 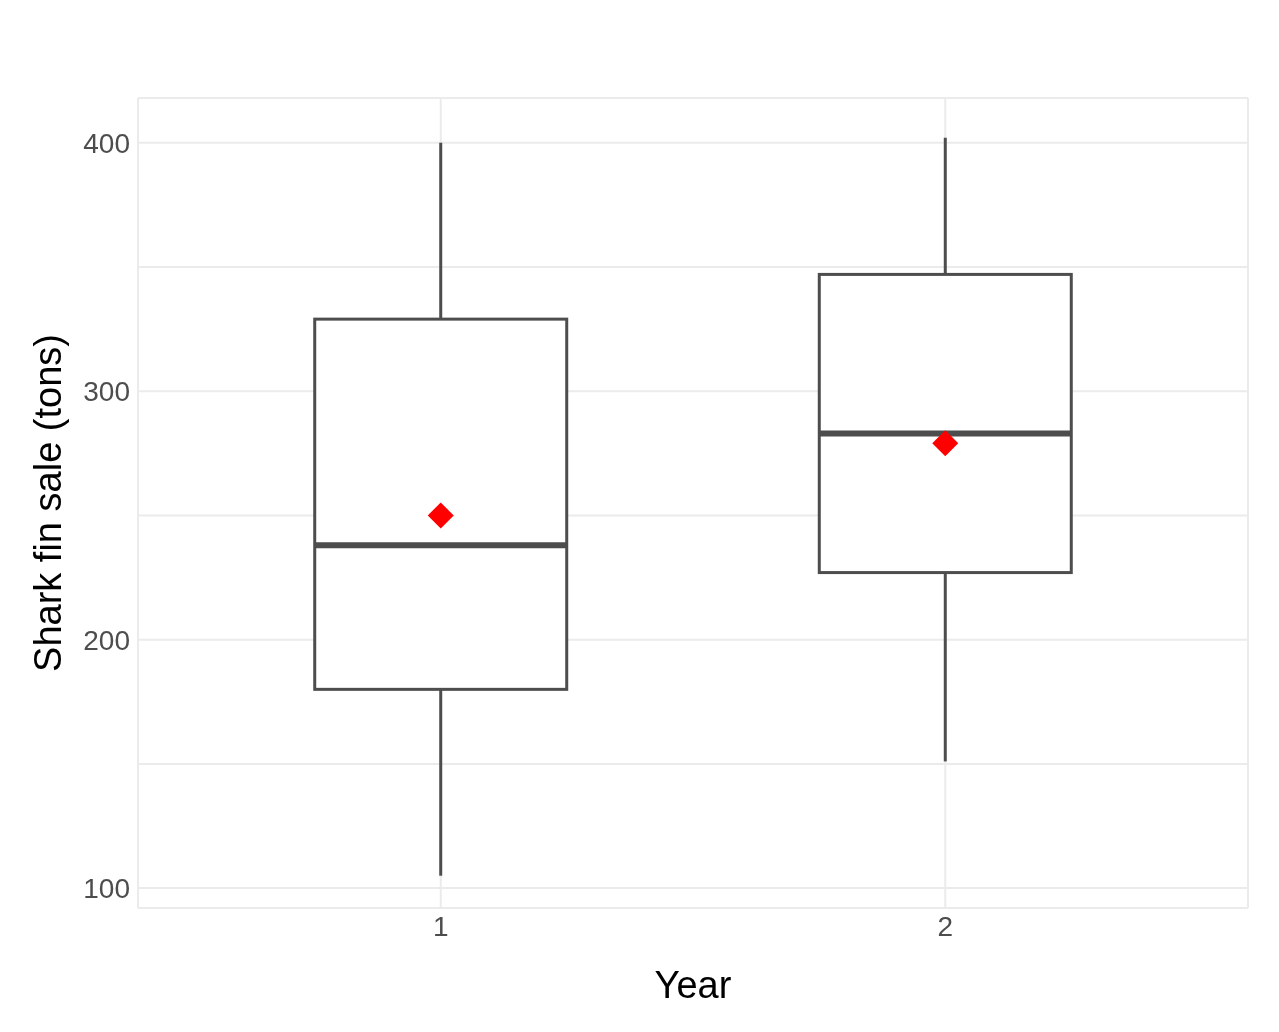 What do you see at coordinates (693, 985) in the screenshot?
I see `x-axis-title: Year` at bounding box center [693, 985].